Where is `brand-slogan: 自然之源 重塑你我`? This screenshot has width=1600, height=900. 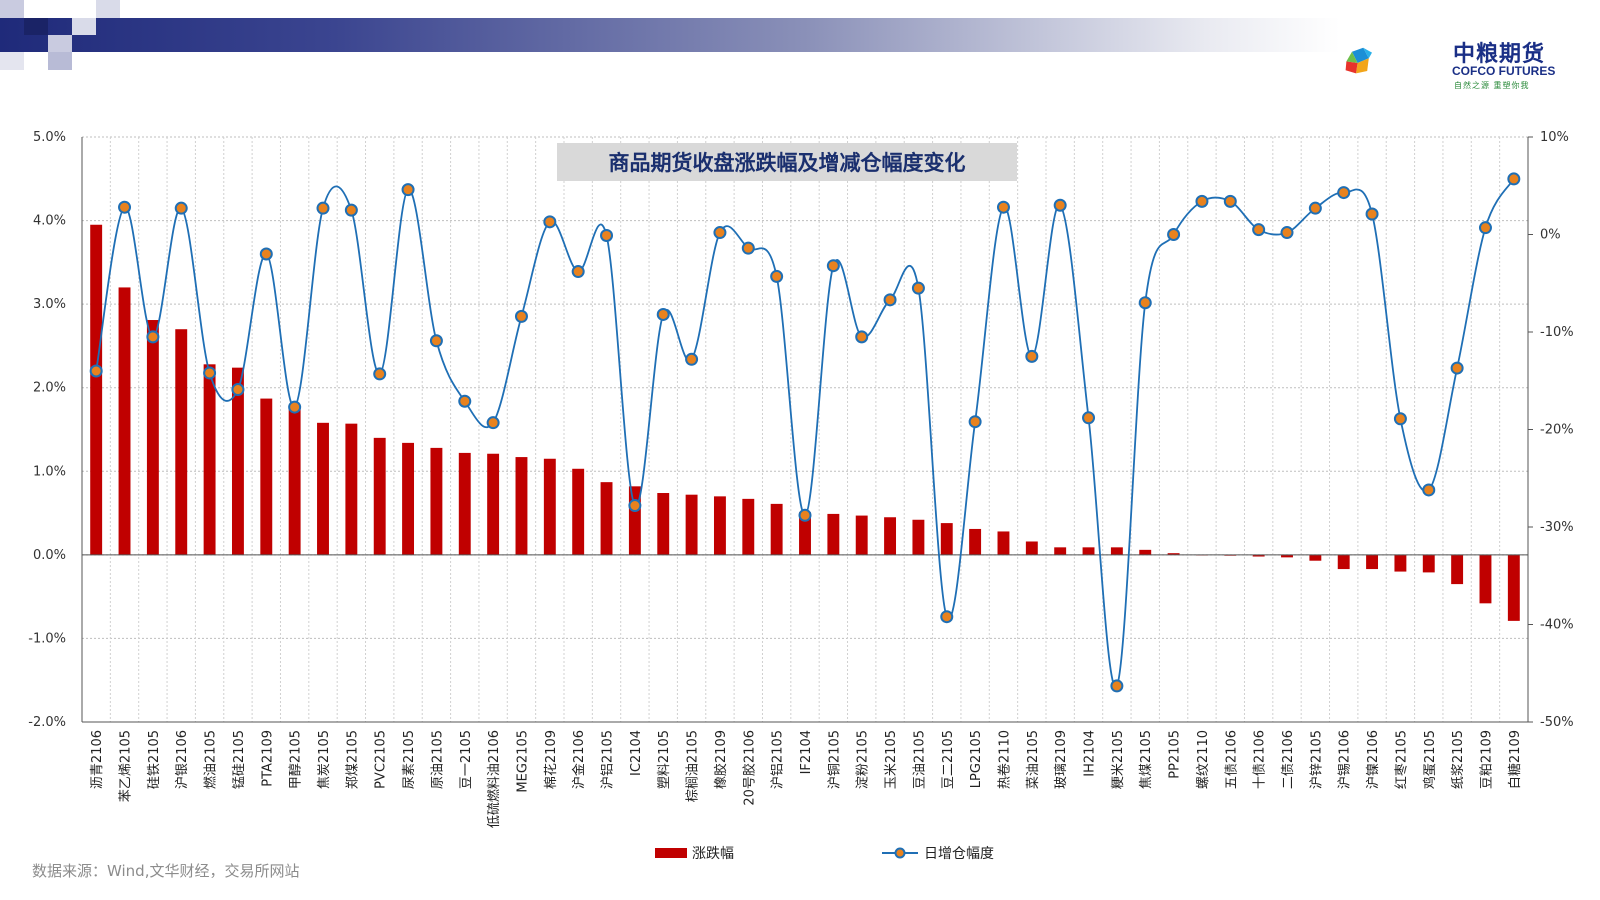
brand-slogan: 自然之源 重塑你我 is located at coordinates (1492, 85).